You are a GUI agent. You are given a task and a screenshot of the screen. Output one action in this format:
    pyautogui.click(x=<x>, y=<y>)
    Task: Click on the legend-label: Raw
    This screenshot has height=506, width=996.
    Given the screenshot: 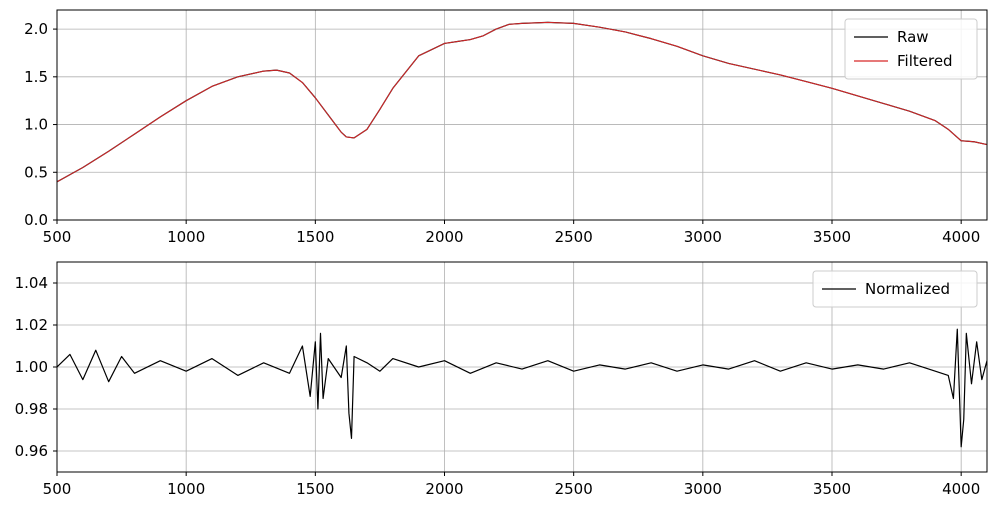 What is the action you would take?
    pyautogui.click(x=913, y=37)
    